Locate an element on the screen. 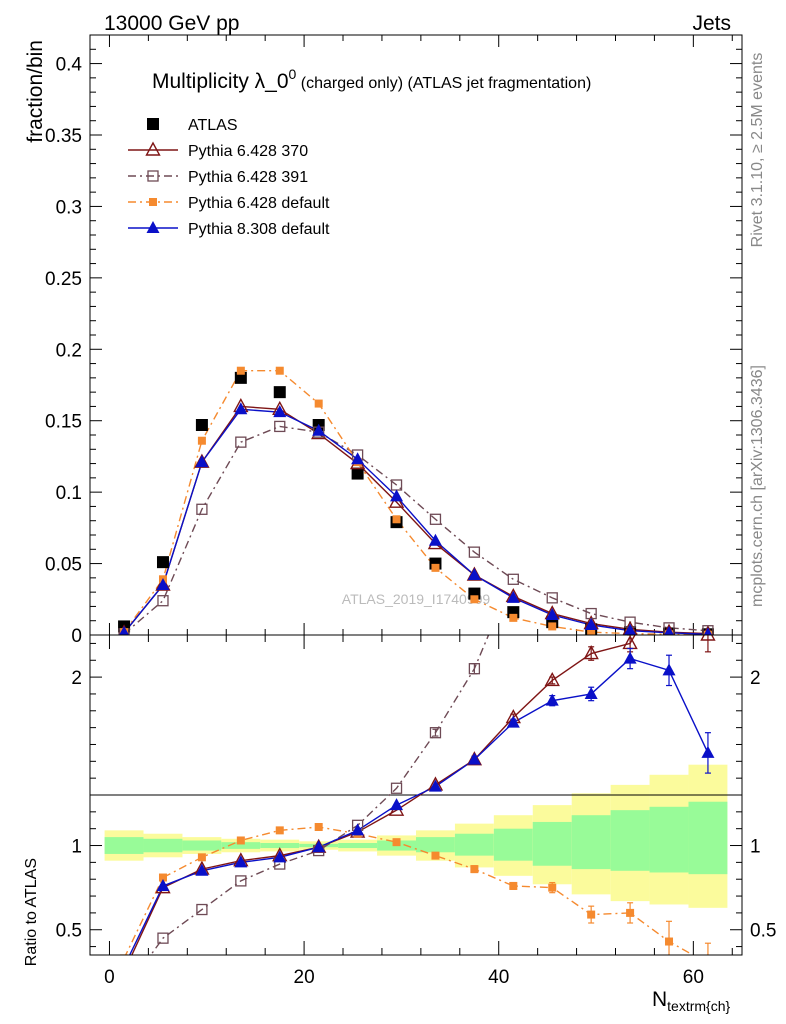 This screenshot has width=786, height=1024. rivet-version-label: Rivet 3.1.10, ≥ 2.5M events is located at coordinates (757, 150).